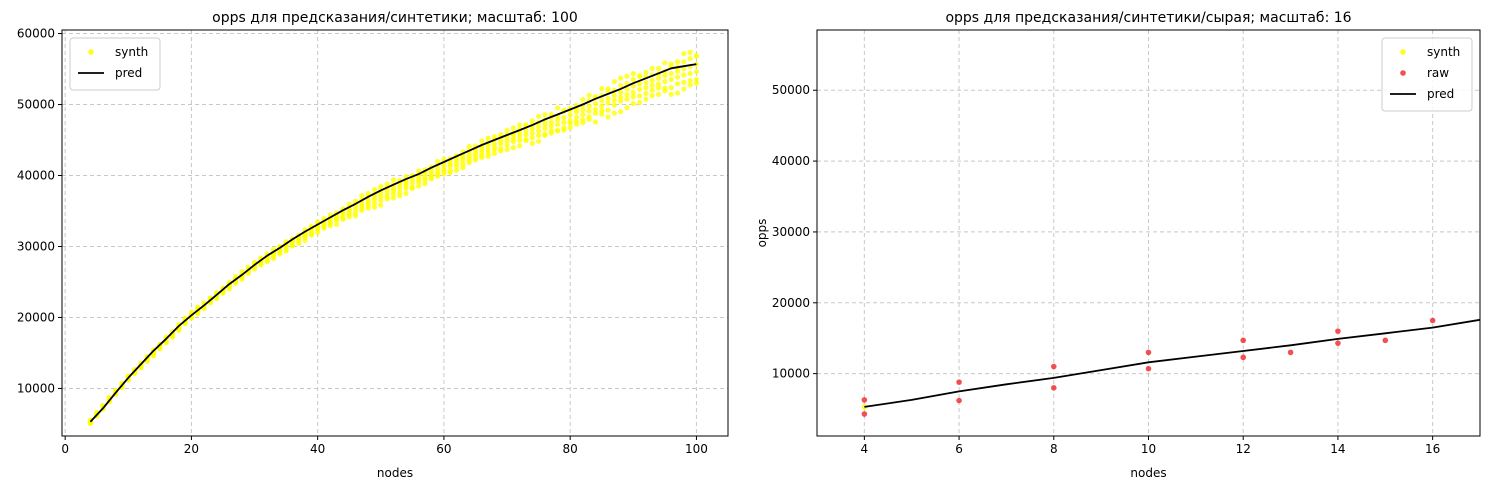 Image resolution: width=1489 pixels, height=489 pixels. What do you see at coordinates (36, 176) in the screenshot?
I see `y-tick-label: 40000` at bounding box center [36, 176].